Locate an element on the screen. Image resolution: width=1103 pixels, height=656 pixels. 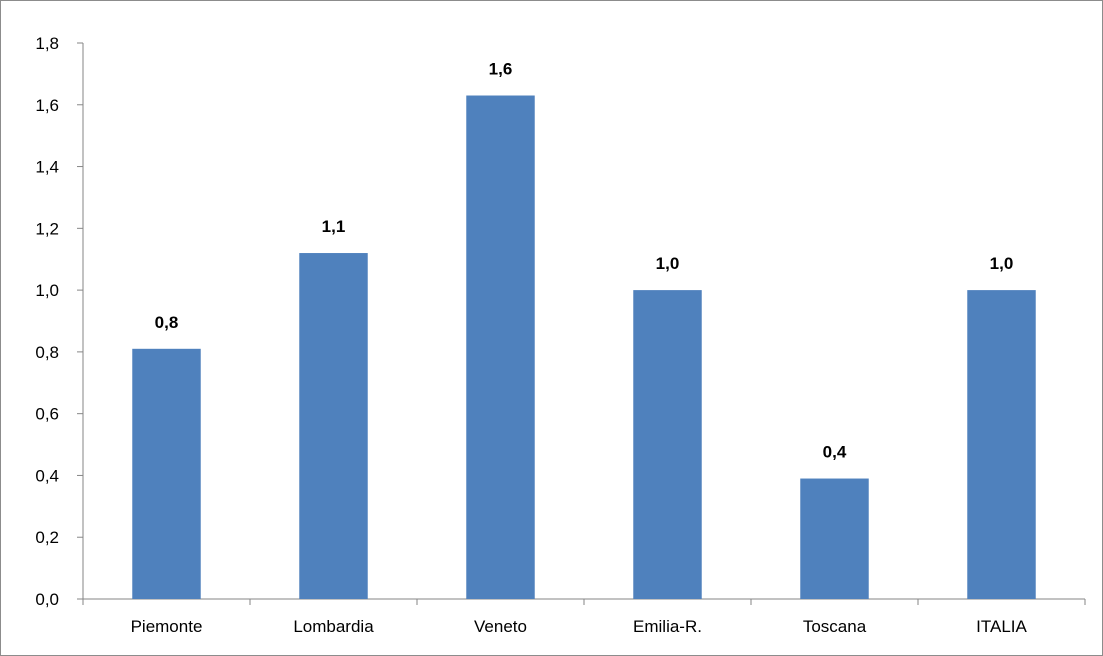
y-tick-label: 1,8 is located at coordinates (47, 43).